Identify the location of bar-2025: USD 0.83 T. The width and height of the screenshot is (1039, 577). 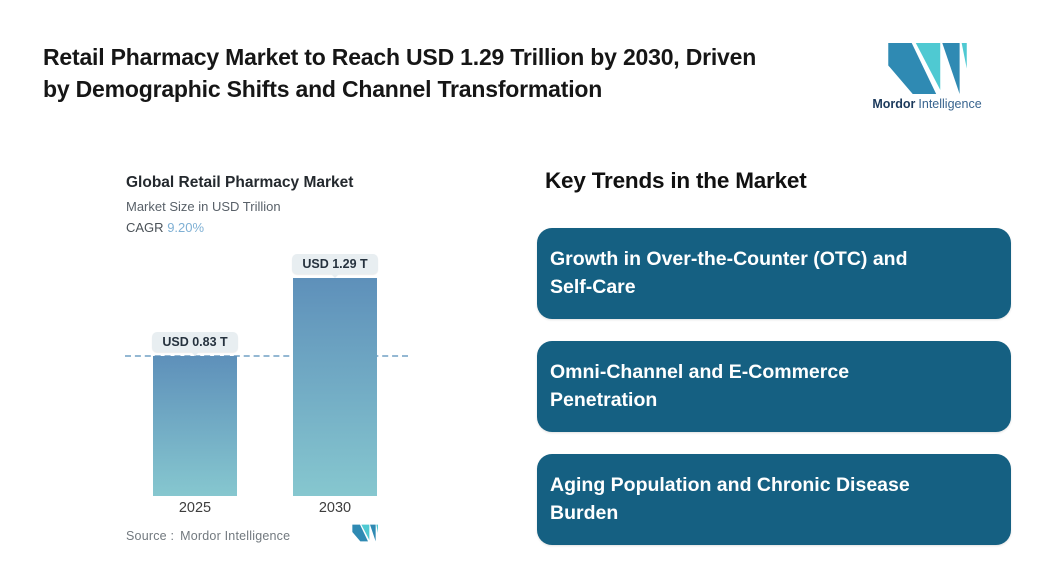
(195, 414).